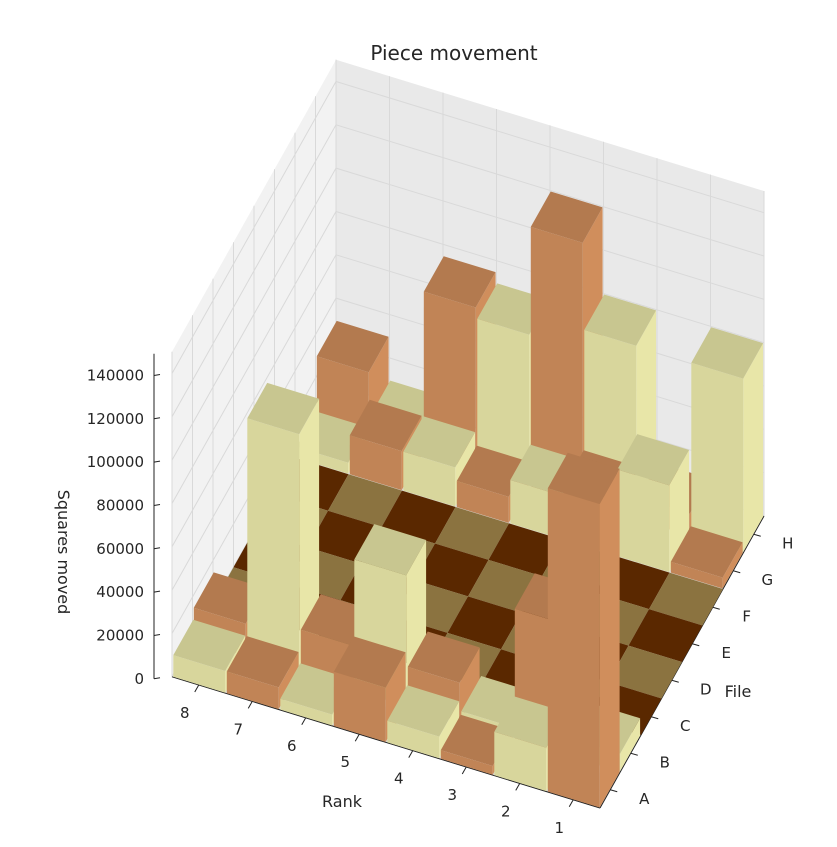 The image size is (837, 847). Describe the element at coordinates (665, 762) in the screenshot. I see `x-tick-label: B` at that location.